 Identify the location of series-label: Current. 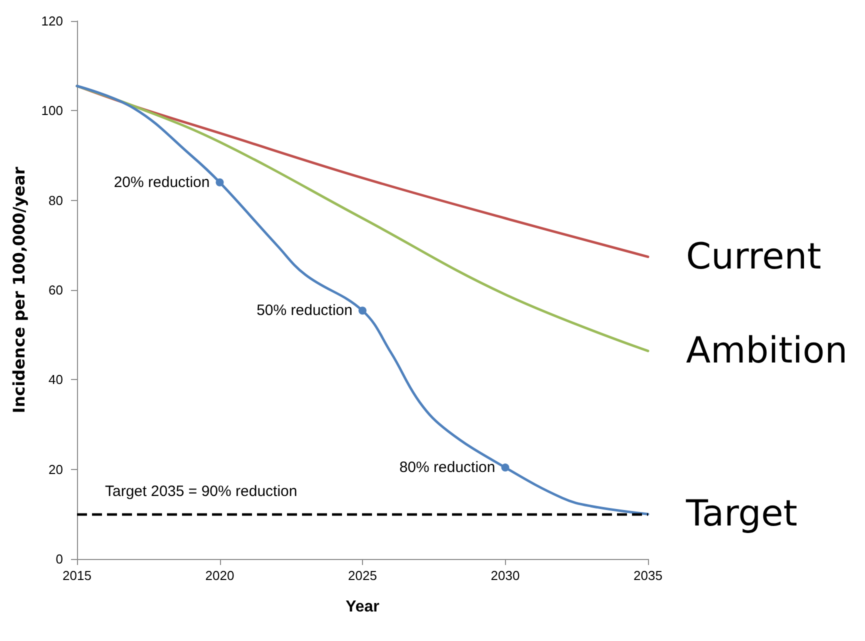
(754, 257).